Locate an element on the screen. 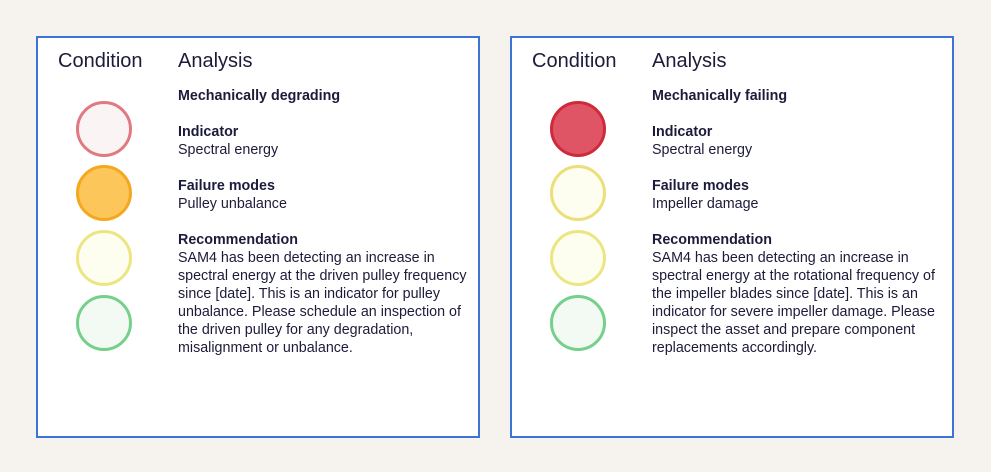 This screenshot has height=472, width=991. condition-title: Mechanically failing is located at coordinates (720, 96).